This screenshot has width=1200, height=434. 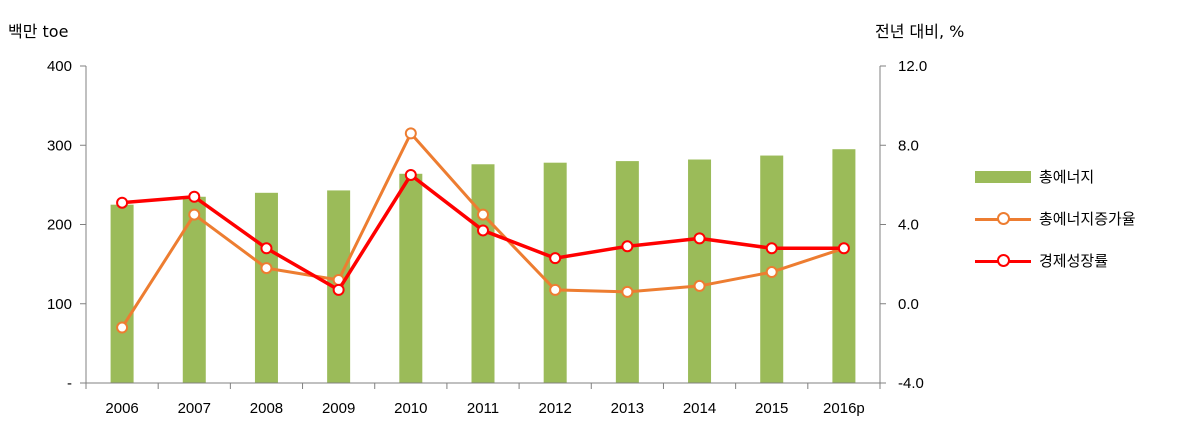 I want to click on bar-2010, so click(x=411, y=278).